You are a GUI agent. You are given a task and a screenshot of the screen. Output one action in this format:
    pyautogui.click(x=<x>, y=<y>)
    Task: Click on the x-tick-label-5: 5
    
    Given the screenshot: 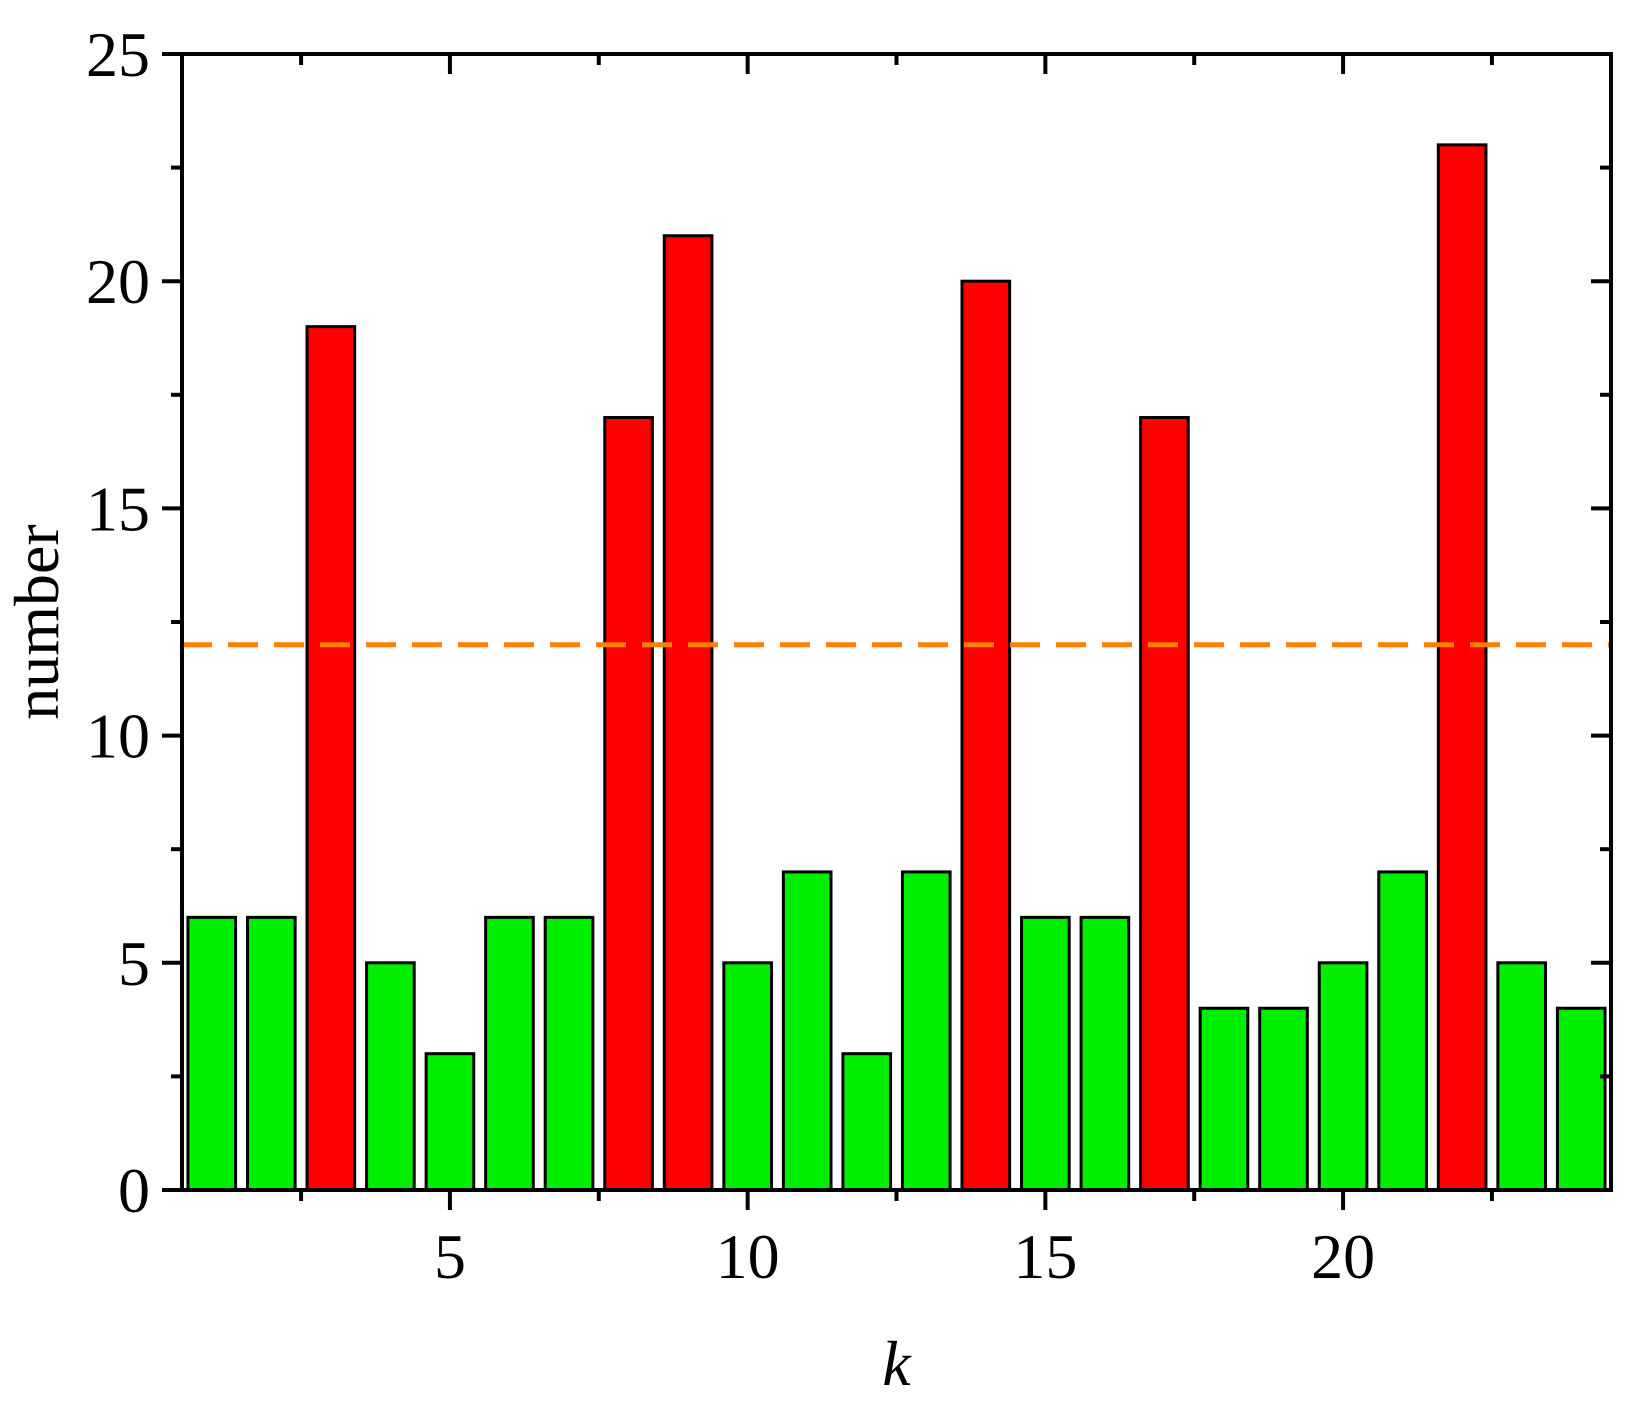 What is the action you would take?
    pyautogui.click(x=450, y=1256)
    